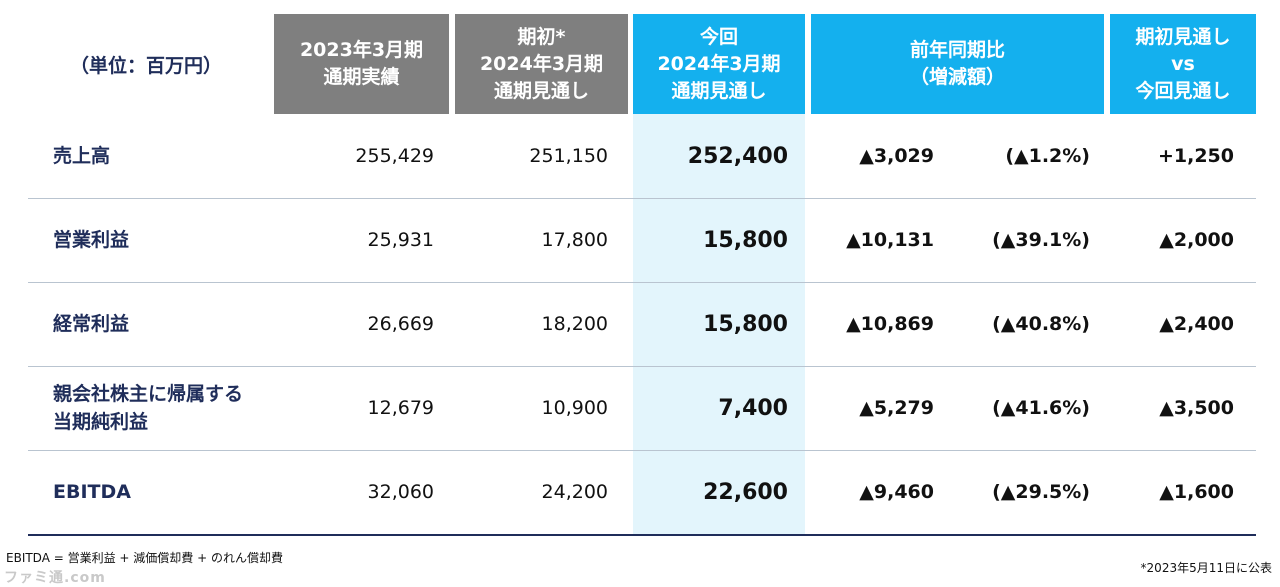 Image resolution: width=1280 pixels, height=587 pixels. What do you see at coordinates (1206, 568) in the screenshot?
I see `announcement-note: *2023年5月11日に公表` at bounding box center [1206, 568].